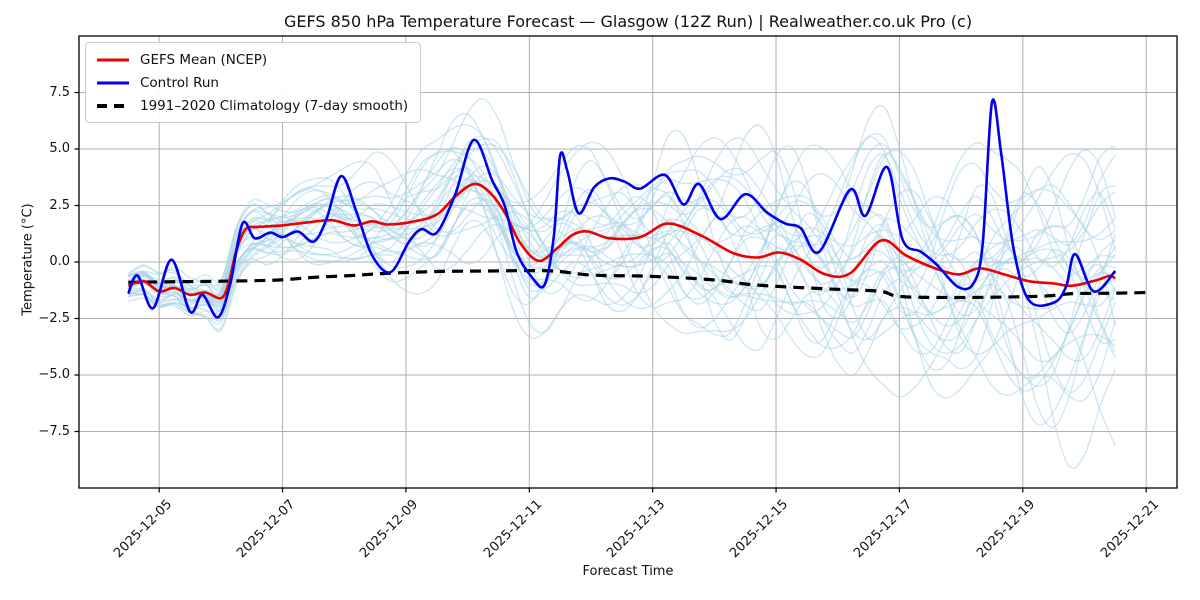  I want to click on legend-line-sample-control, so click(113, 82).